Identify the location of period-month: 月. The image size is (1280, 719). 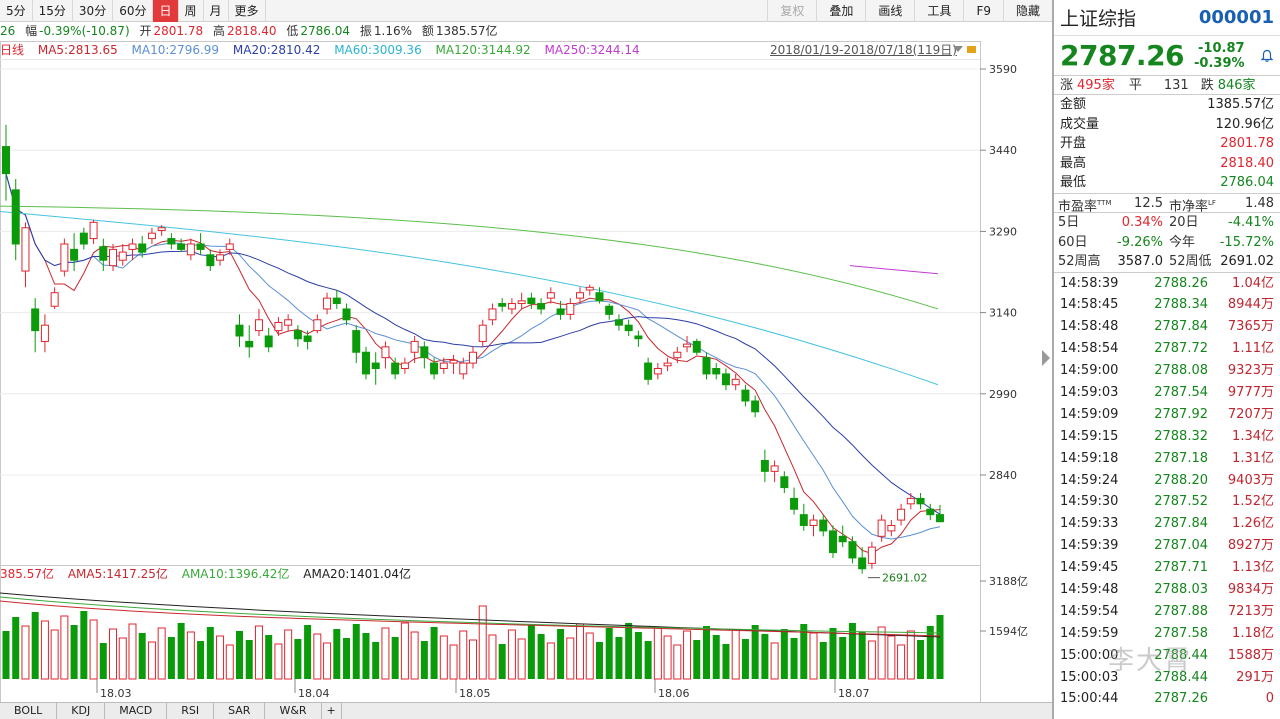
(216, 11).